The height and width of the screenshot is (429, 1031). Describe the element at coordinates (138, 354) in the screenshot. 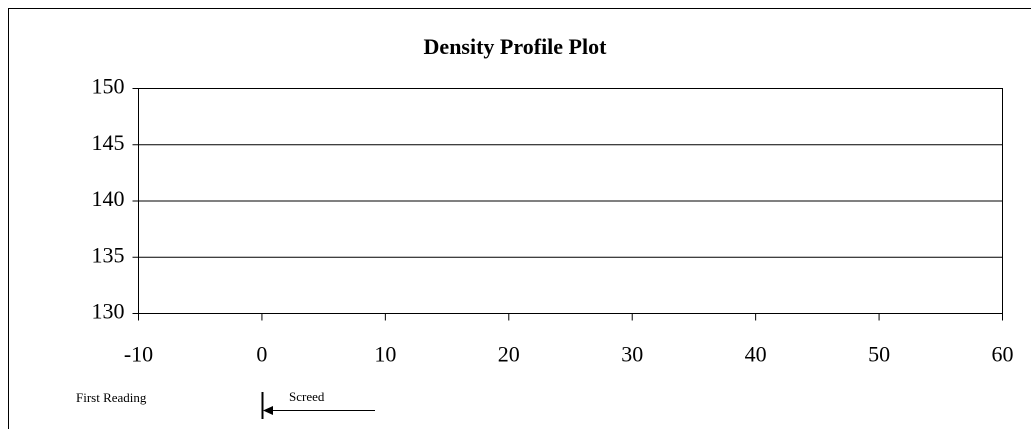

I see `x-tick-label: -10` at that location.